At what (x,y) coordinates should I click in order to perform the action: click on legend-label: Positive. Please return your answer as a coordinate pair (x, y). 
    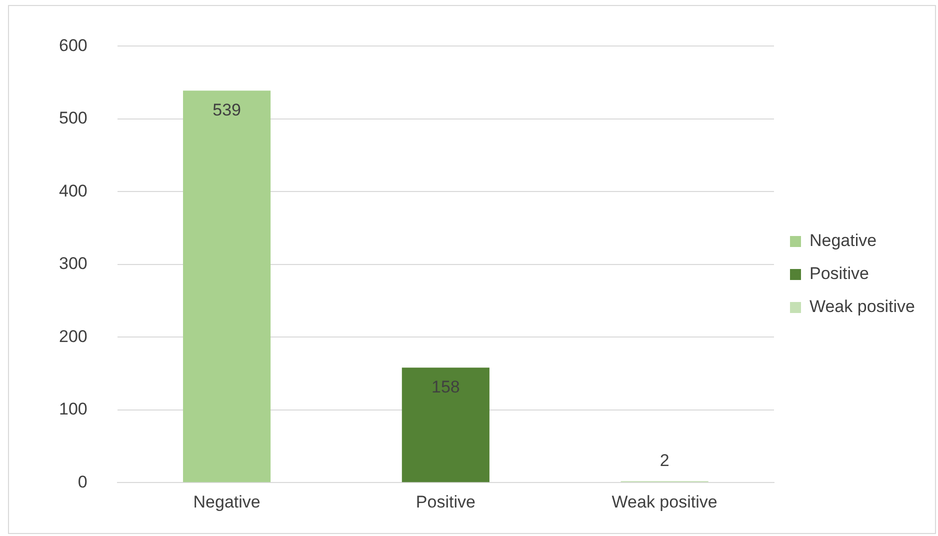
    Looking at the image, I should click on (839, 274).